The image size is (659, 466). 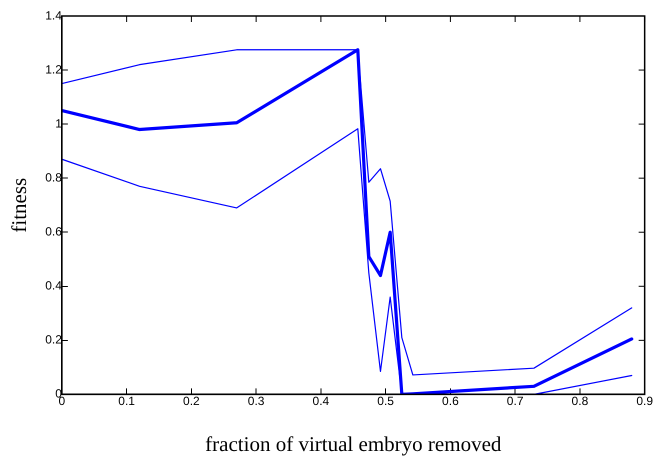 What do you see at coordinates (385, 401) in the screenshot?
I see `x-tick-label: 0.5` at bounding box center [385, 401].